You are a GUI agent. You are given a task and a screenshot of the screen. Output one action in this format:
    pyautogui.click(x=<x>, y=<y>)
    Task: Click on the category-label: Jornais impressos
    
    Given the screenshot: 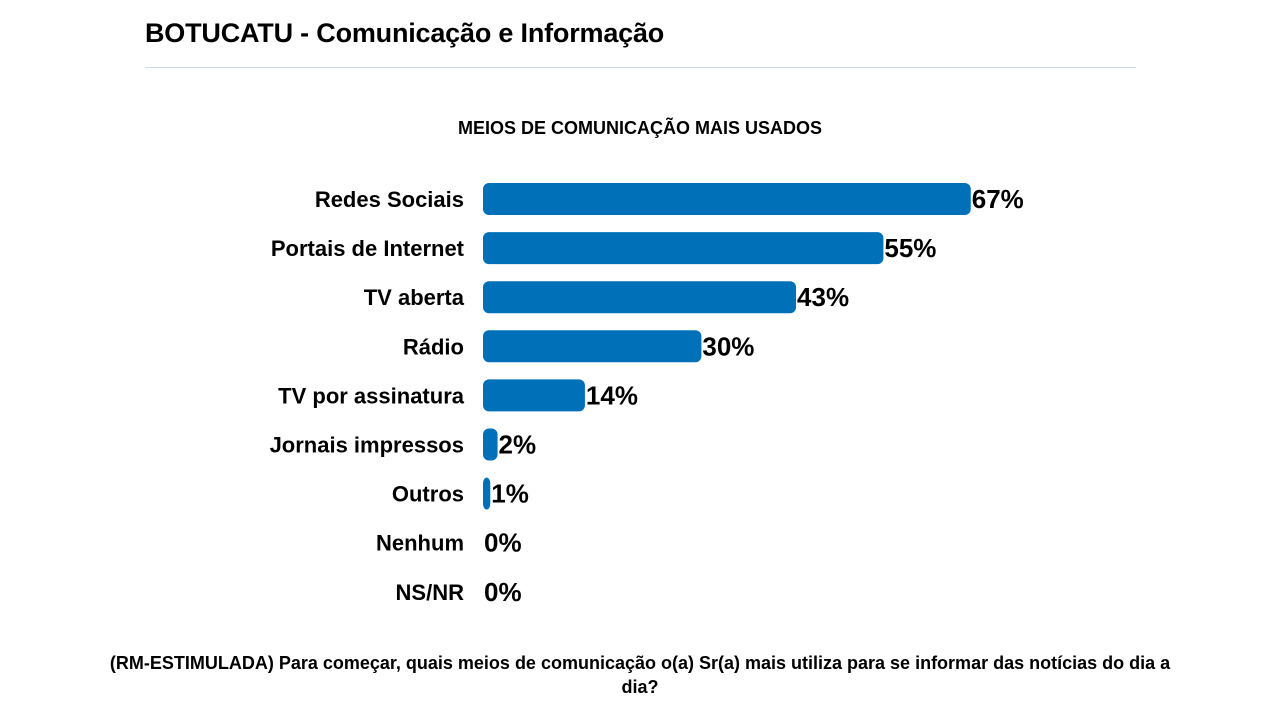 What is the action you would take?
    pyautogui.click(x=367, y=445)
    